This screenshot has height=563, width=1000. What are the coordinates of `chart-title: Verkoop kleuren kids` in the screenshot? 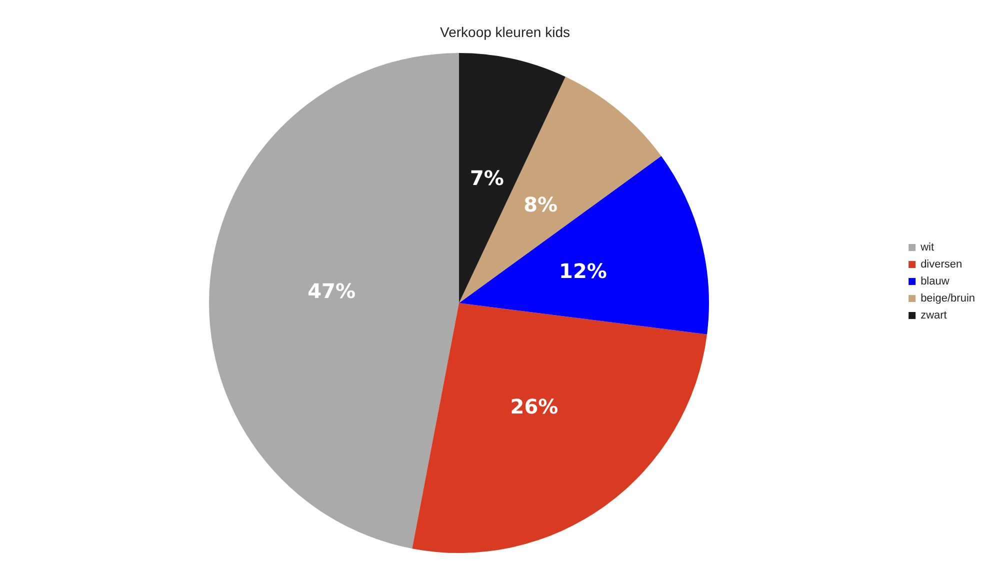 It's located at (505, 32).